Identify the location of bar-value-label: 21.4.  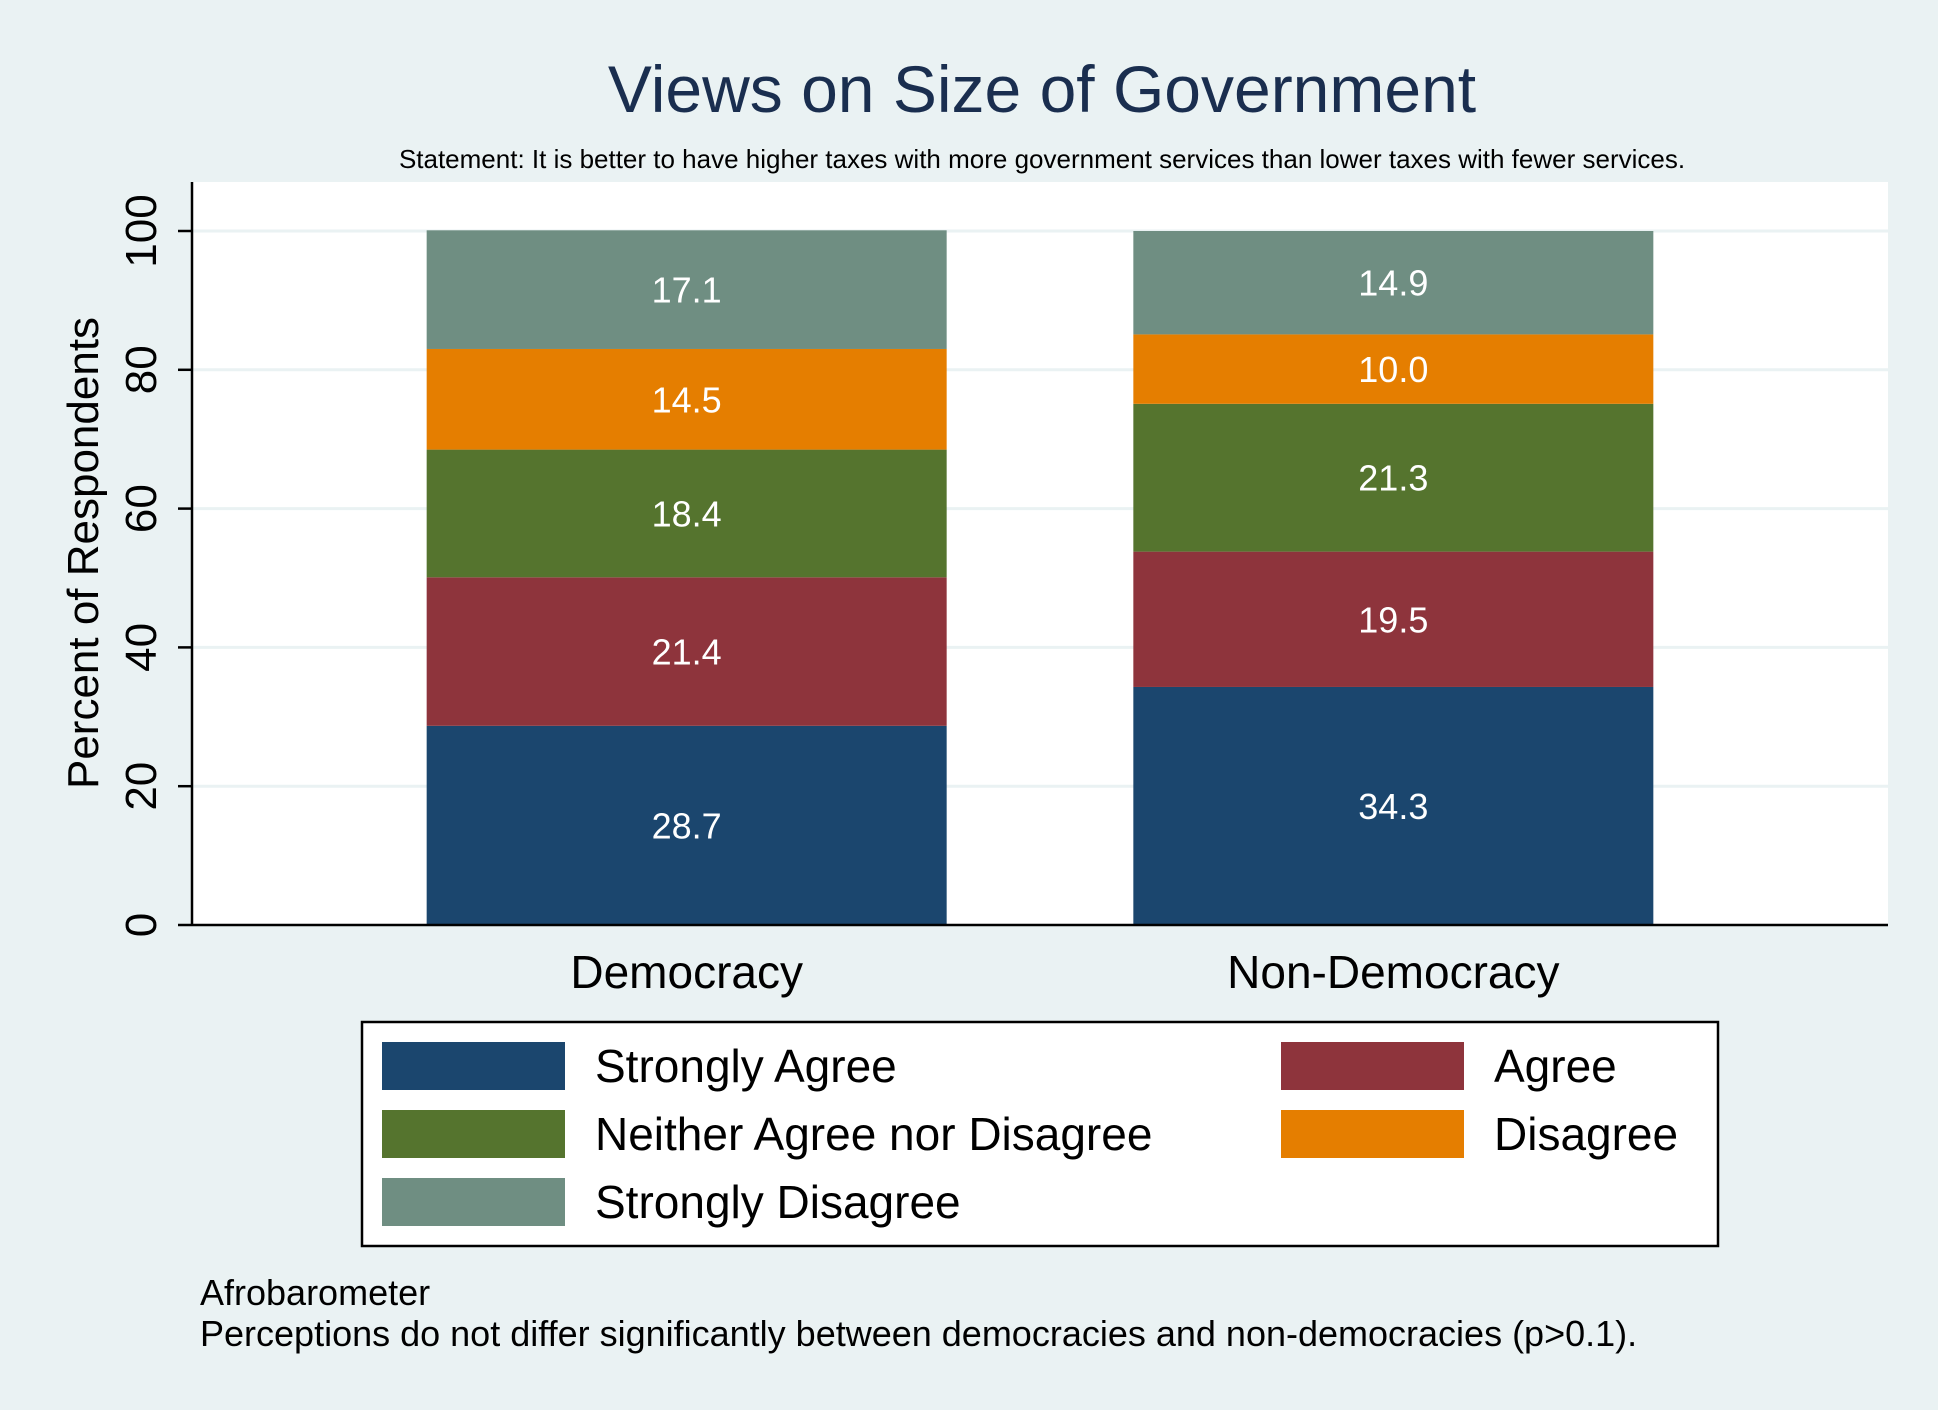
(687, 652).